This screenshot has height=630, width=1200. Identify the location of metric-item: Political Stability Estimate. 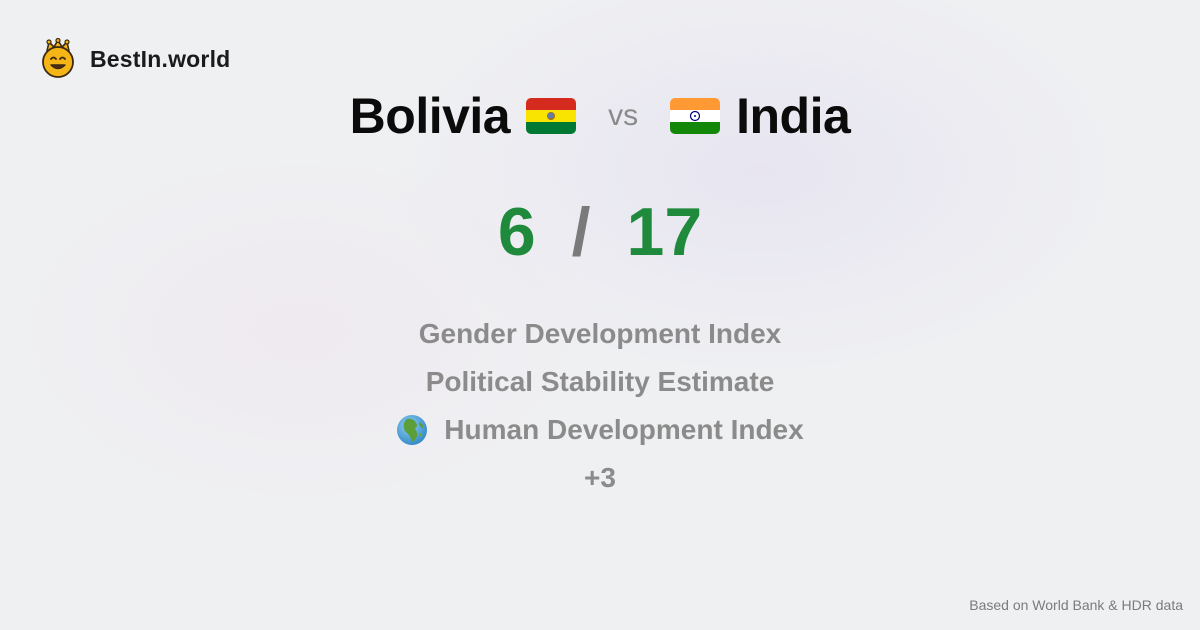
(600, 382).